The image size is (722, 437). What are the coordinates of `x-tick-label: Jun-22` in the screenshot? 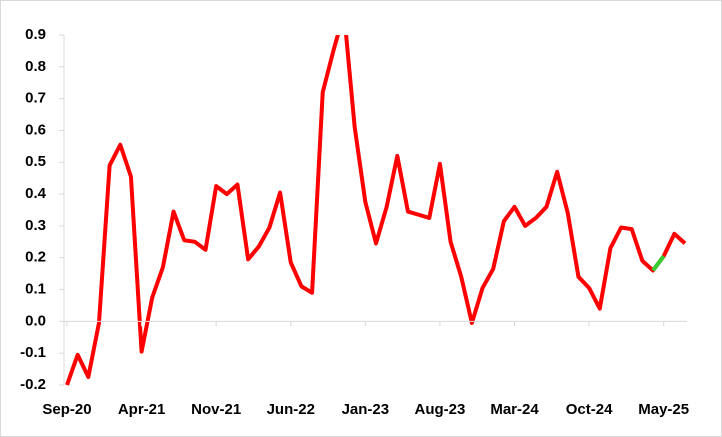 It's located at (291, 409).